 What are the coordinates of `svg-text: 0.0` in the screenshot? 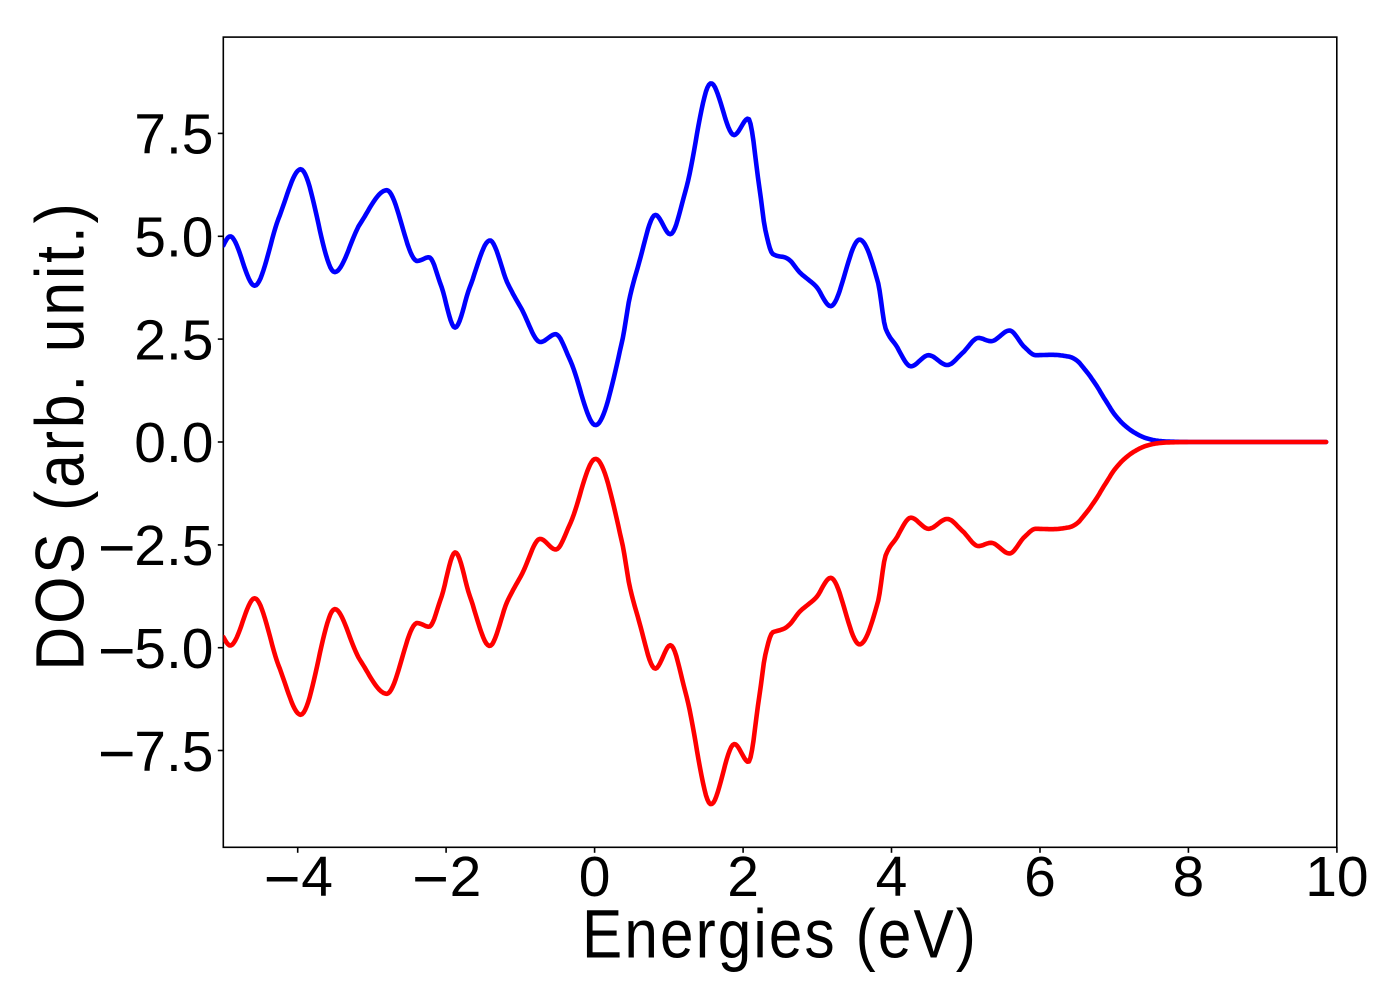 It's located at (173, 443).